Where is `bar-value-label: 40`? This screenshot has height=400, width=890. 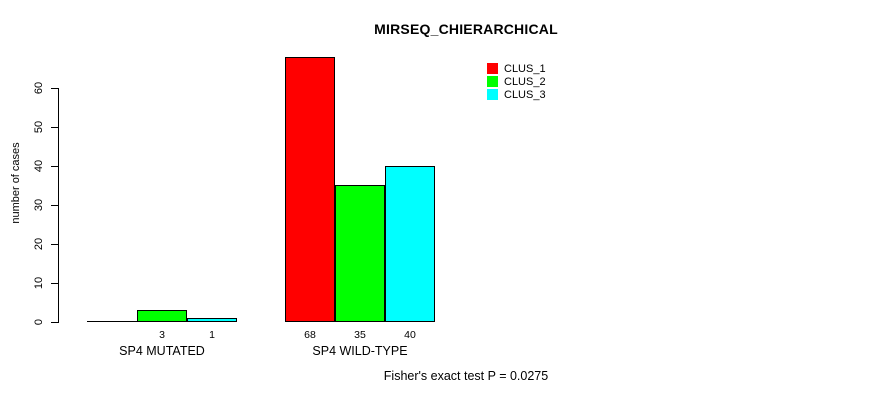 bar-value-label: 40 is located at coordinates (410, 335).